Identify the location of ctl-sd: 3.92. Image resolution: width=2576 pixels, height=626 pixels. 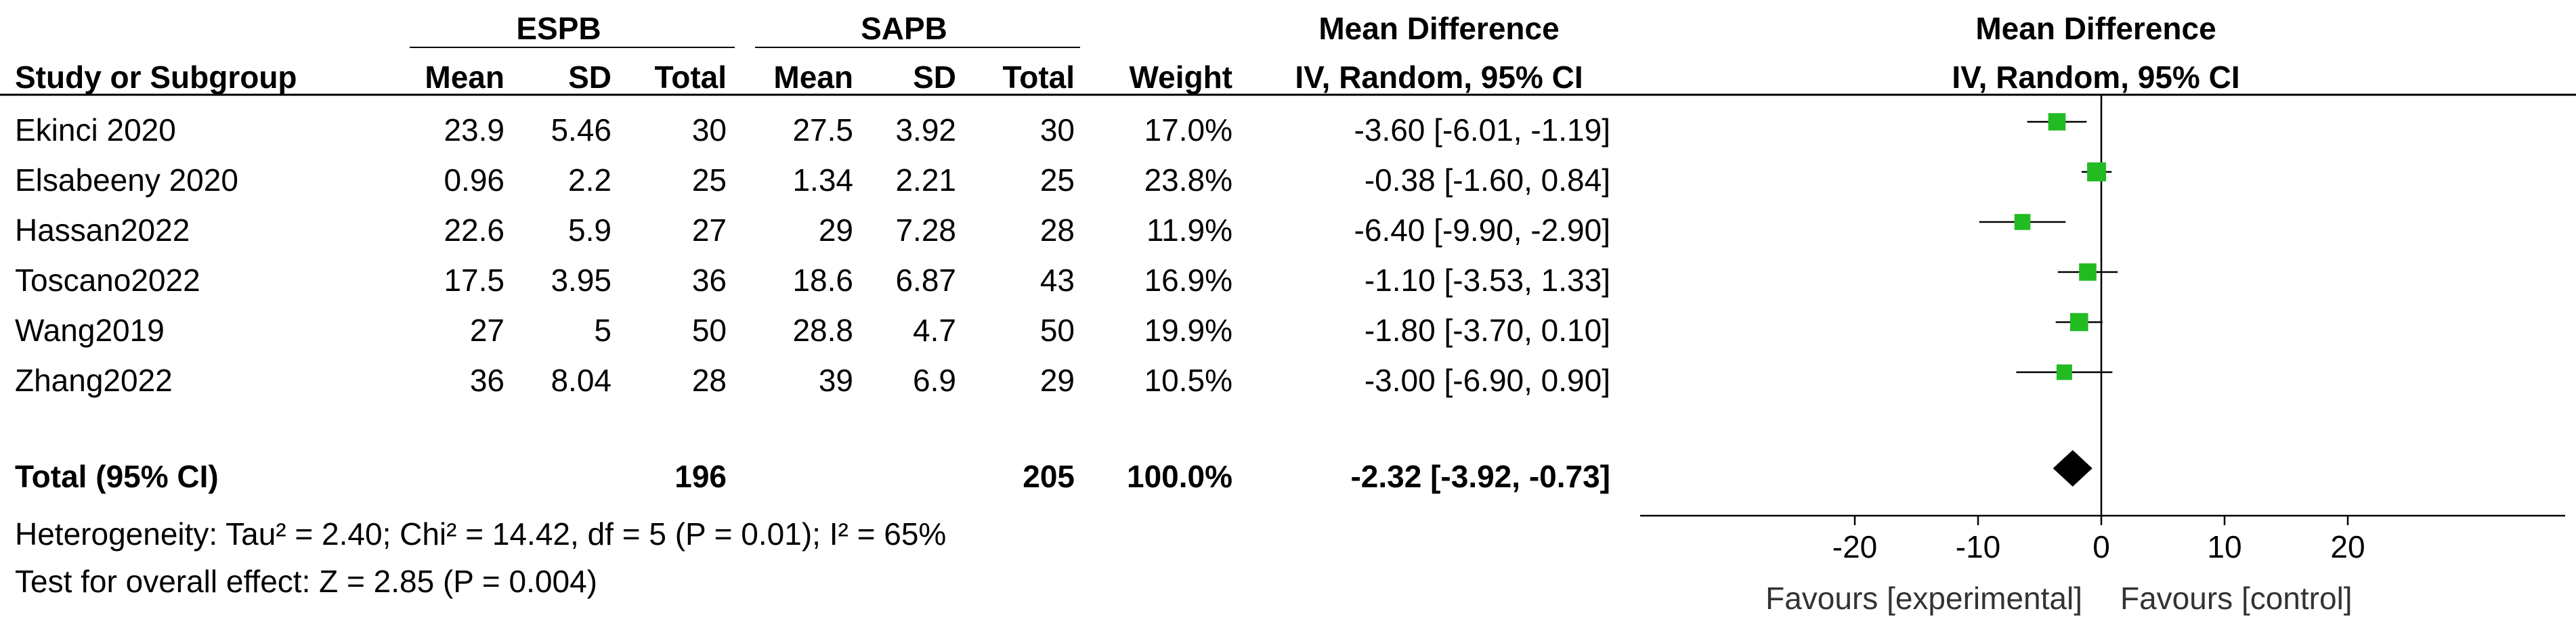
(925, 130).